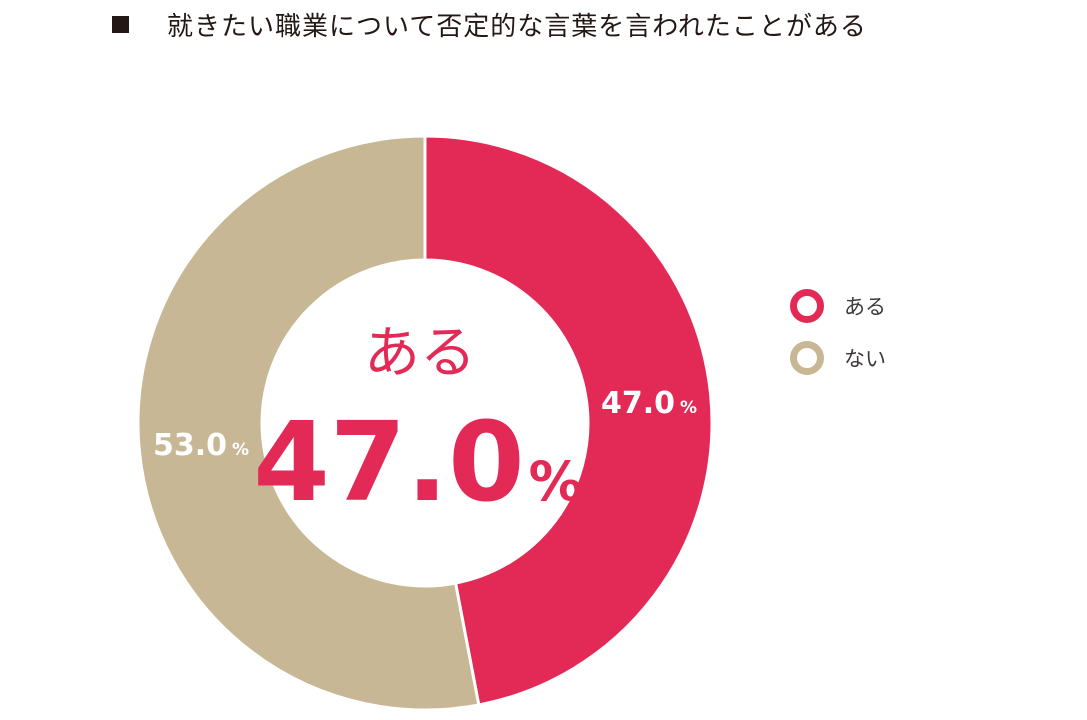 The image size is (1087, 720). What do you see at coordinates (865, 307) in the screenshot?
I see `legend-label-aru: ある` at bounding box center [865, 307].